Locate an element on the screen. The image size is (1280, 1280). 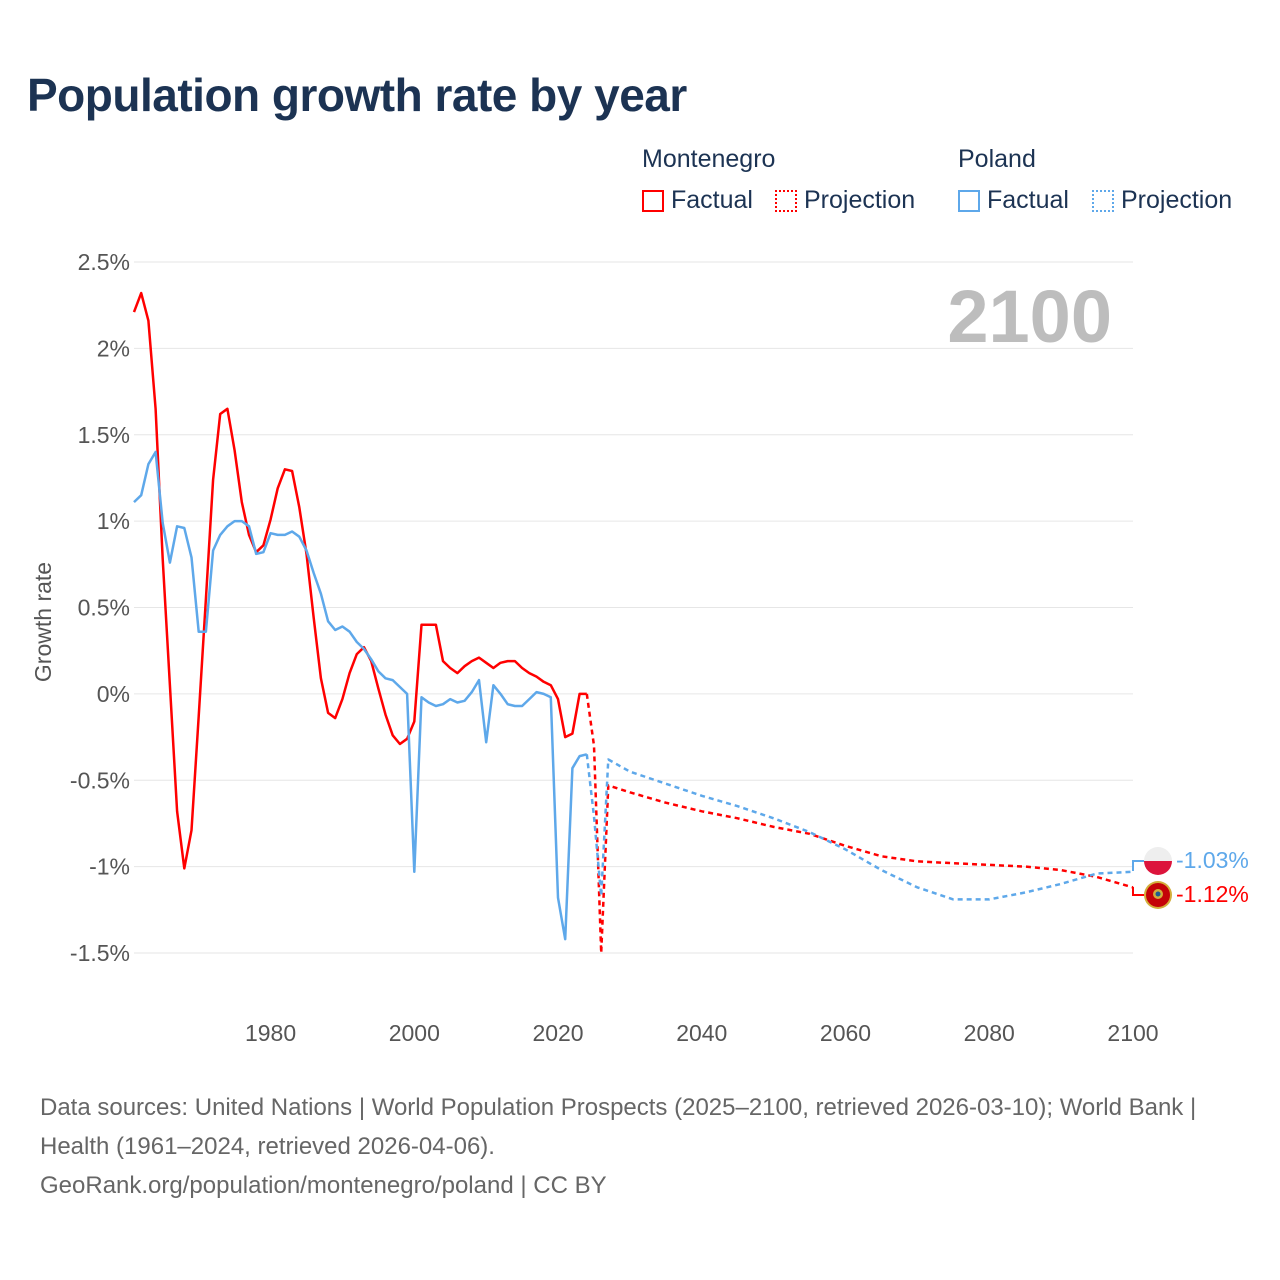
series-montenegro-projection is located at coordinates (859, 824).